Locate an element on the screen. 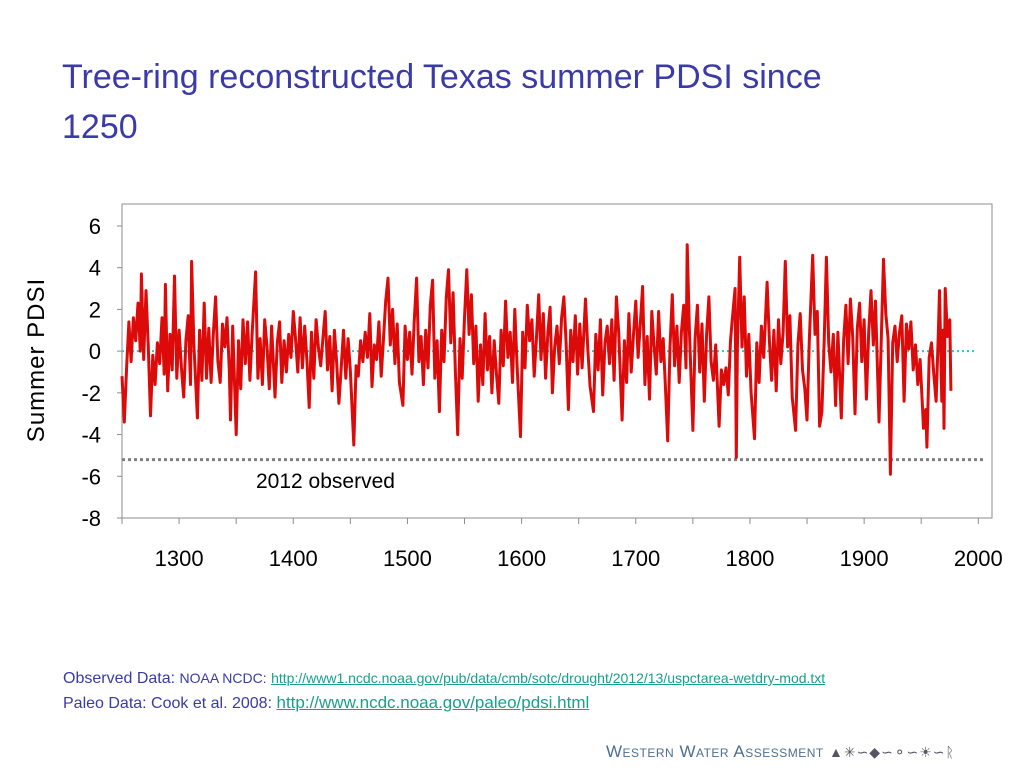 This screenshot has width=1024, height=768. x-tick-label: 1400 is located at coordinates (293, 558).